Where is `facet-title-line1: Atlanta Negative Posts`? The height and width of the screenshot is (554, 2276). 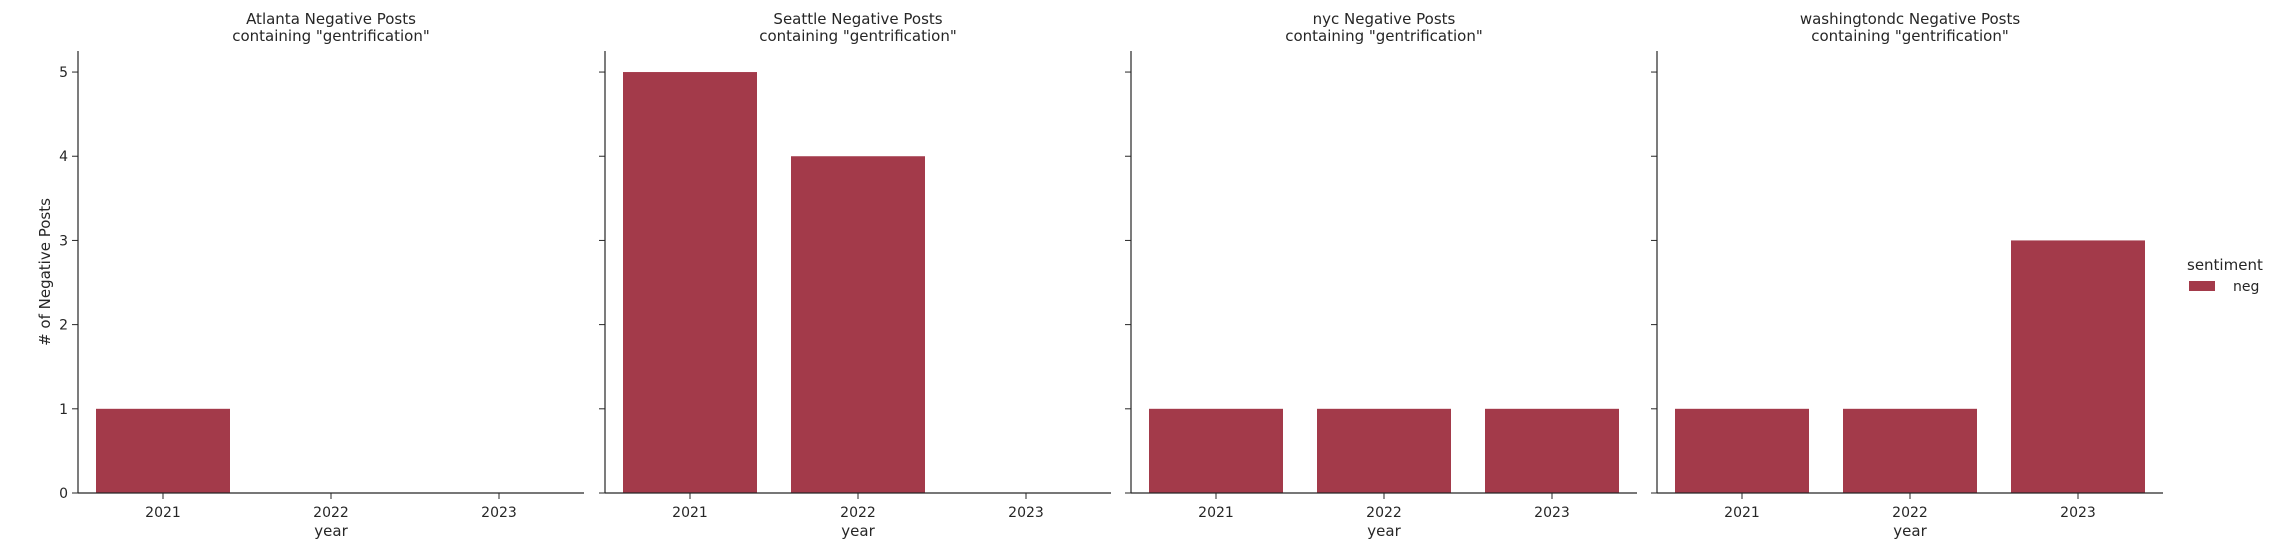
facet-title-line1: Atlanta Negative Posts is located at coordinates (331, 19).